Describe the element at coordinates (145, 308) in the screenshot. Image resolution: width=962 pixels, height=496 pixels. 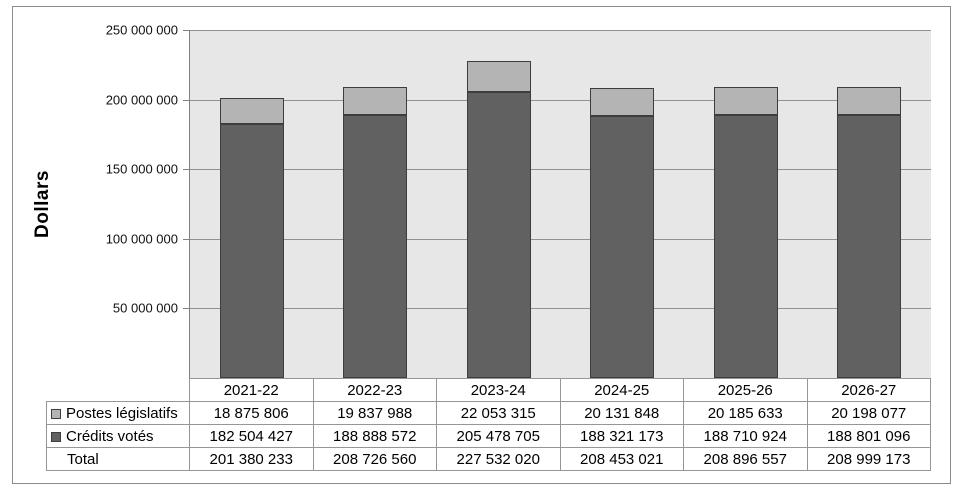
I see `y-tick-label: 50 000 000` at that location.